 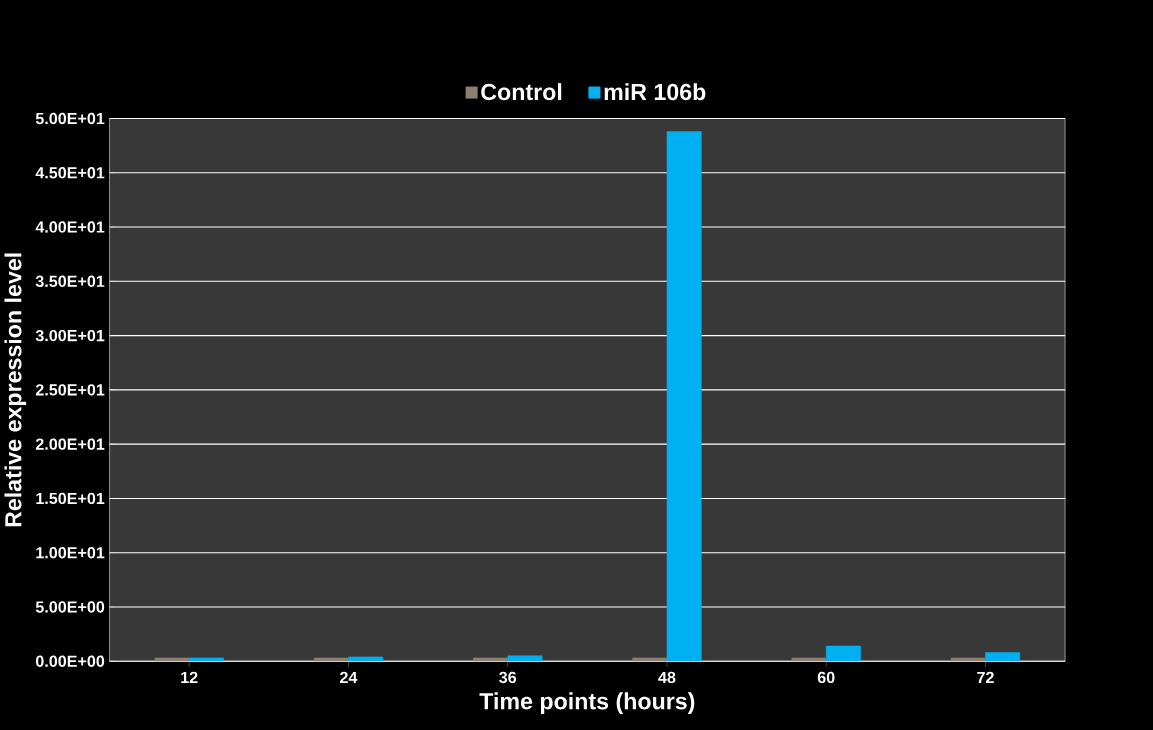 I want to click on legend-label: miR 106b, so click(x=655, y=92).